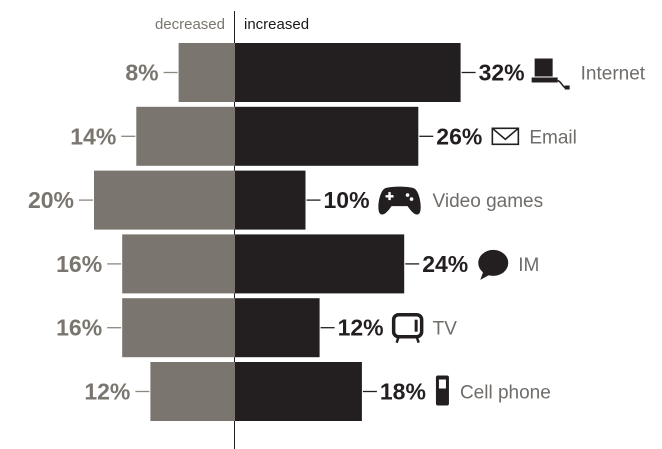 The width and height of the screenshot is (662, 449). What do you see at coordinates (347, 200) in the screenshot?
I see `value-label-increased: 10%` at bounding box center [347, 200].